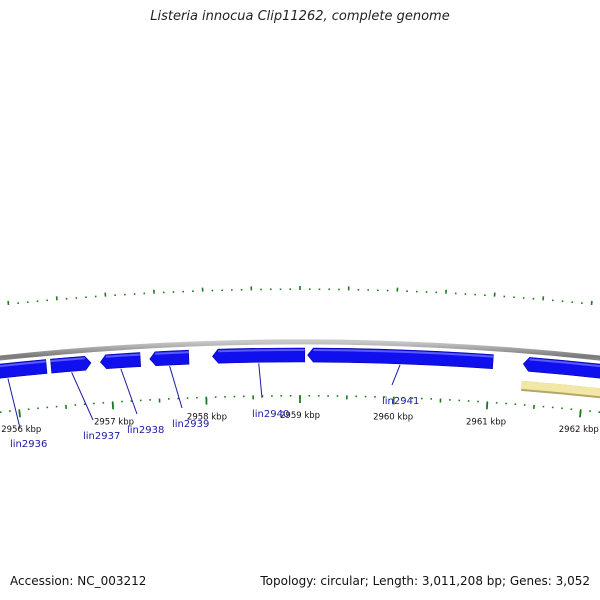  What do you see at coordinates (579, 430) in the screenshot?
I see `scale-label-2962: 2962 kbp` at bounding box center [579, 430].